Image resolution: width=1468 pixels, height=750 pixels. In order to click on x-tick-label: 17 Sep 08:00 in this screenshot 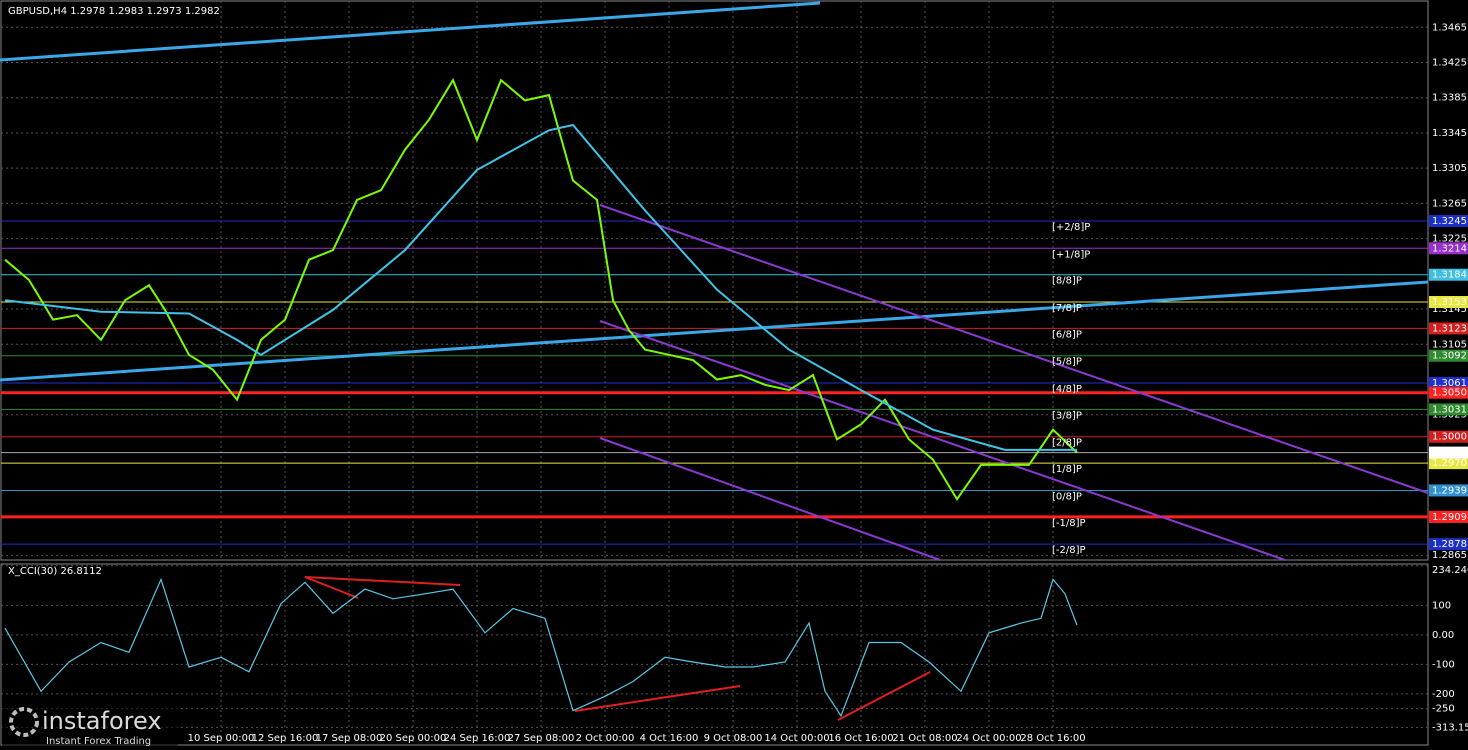, I will do `click(349, 738)`.